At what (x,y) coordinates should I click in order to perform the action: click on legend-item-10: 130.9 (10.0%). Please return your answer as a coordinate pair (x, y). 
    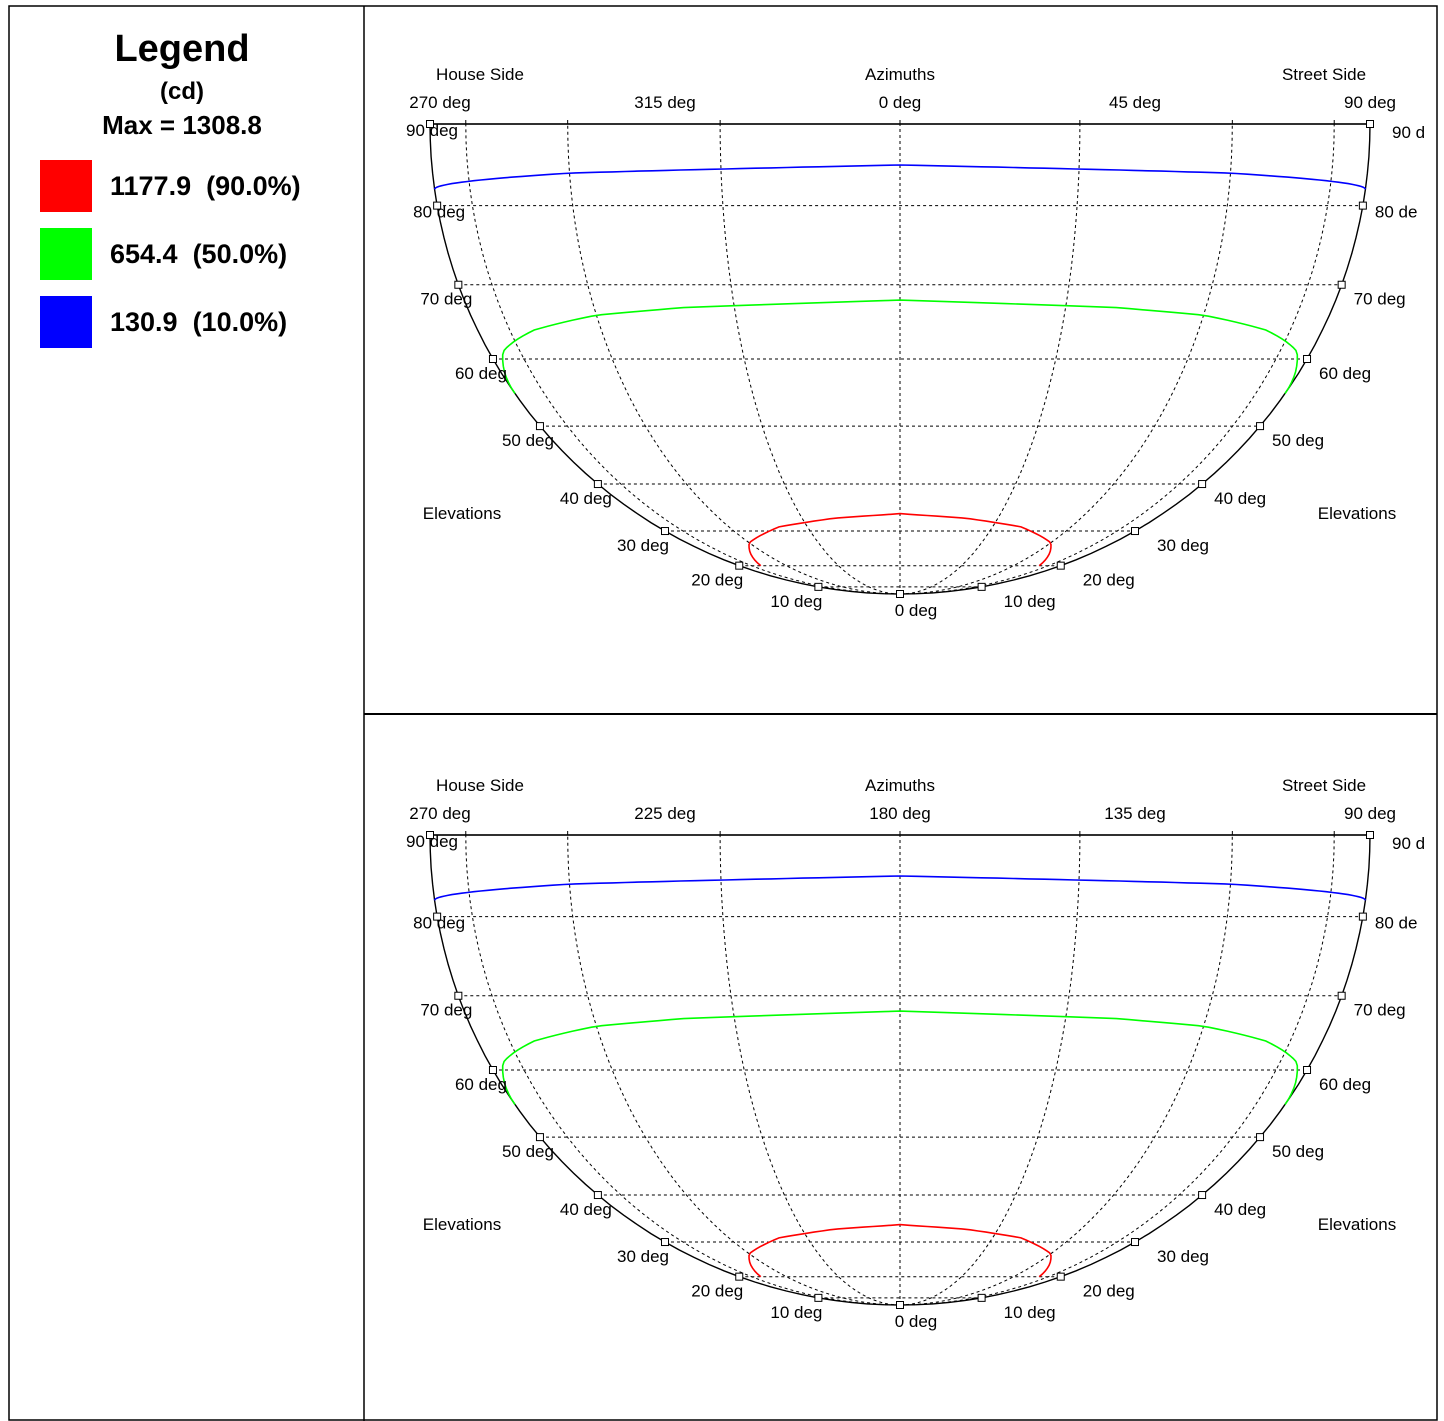
    Looking at the image, I should click on (163, 322).